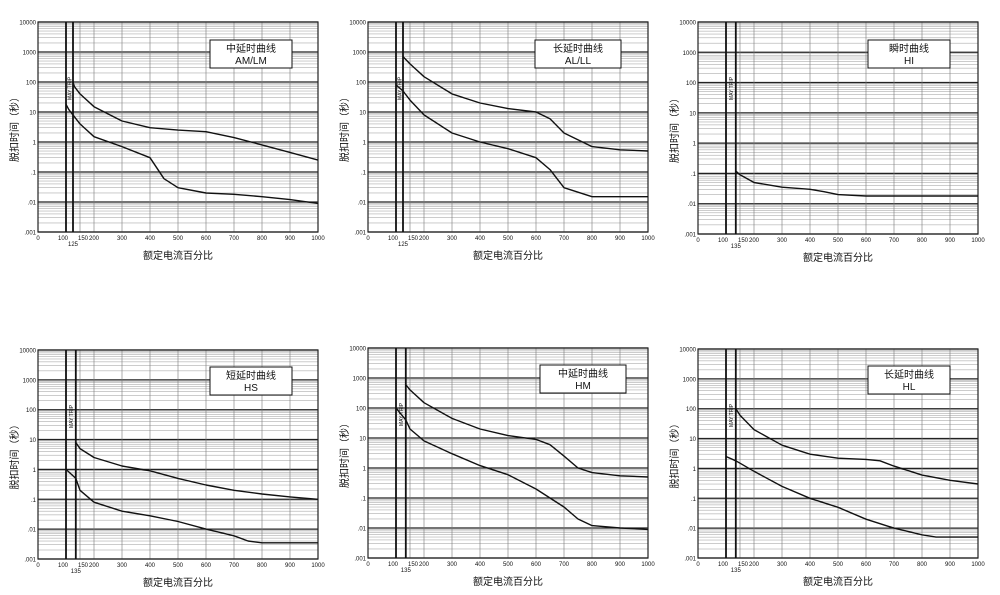 This screenshot has height=595, width=1000. Describe the element at coordinates (690, 236) in the screenshot. I see `y-tick-label: .001` at that location.